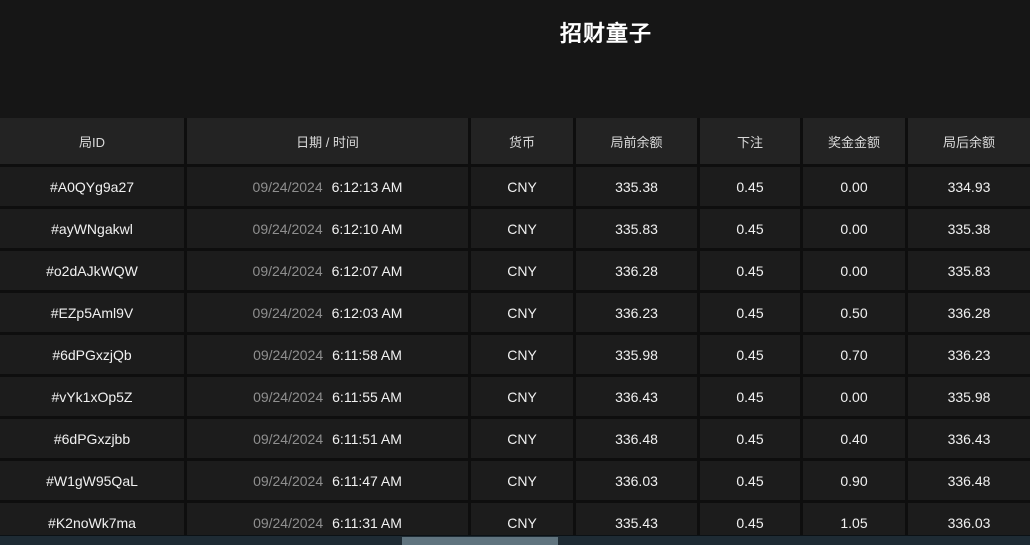  Describe the element at coordinates (750, 141) in the screenshot. I see `column-header-bet: 下注` at that location.